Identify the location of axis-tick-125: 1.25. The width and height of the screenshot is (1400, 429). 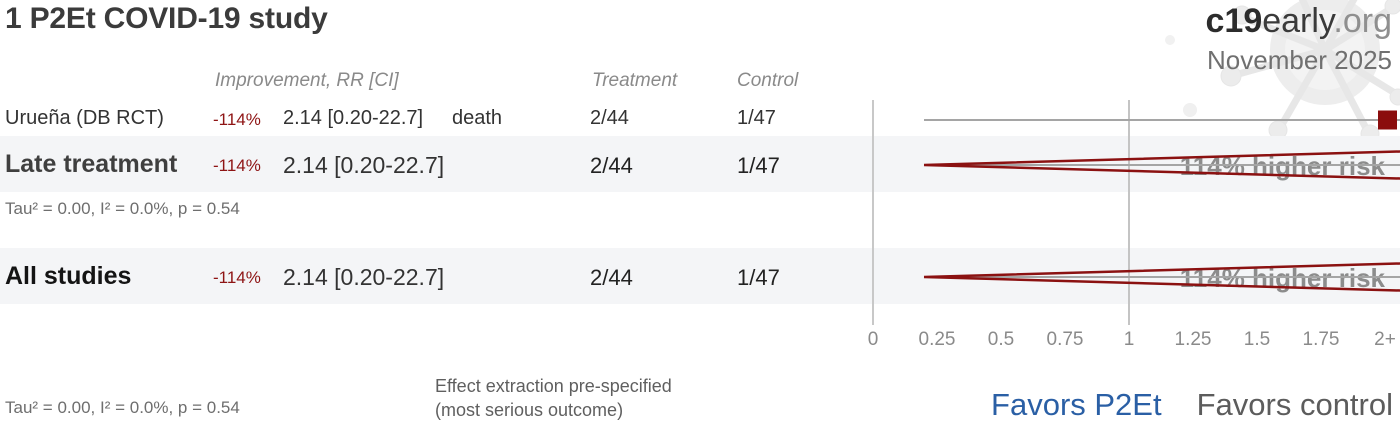
(1193, 339).